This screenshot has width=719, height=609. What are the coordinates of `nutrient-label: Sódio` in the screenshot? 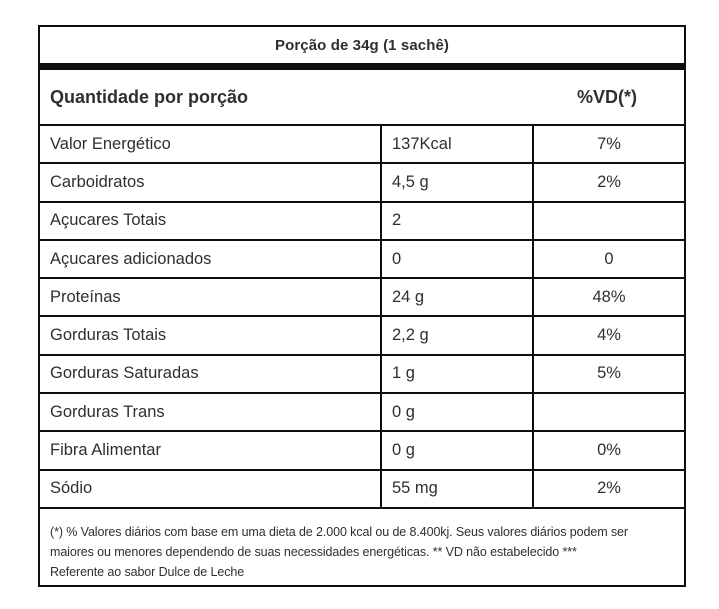 It's located at (71, 488).